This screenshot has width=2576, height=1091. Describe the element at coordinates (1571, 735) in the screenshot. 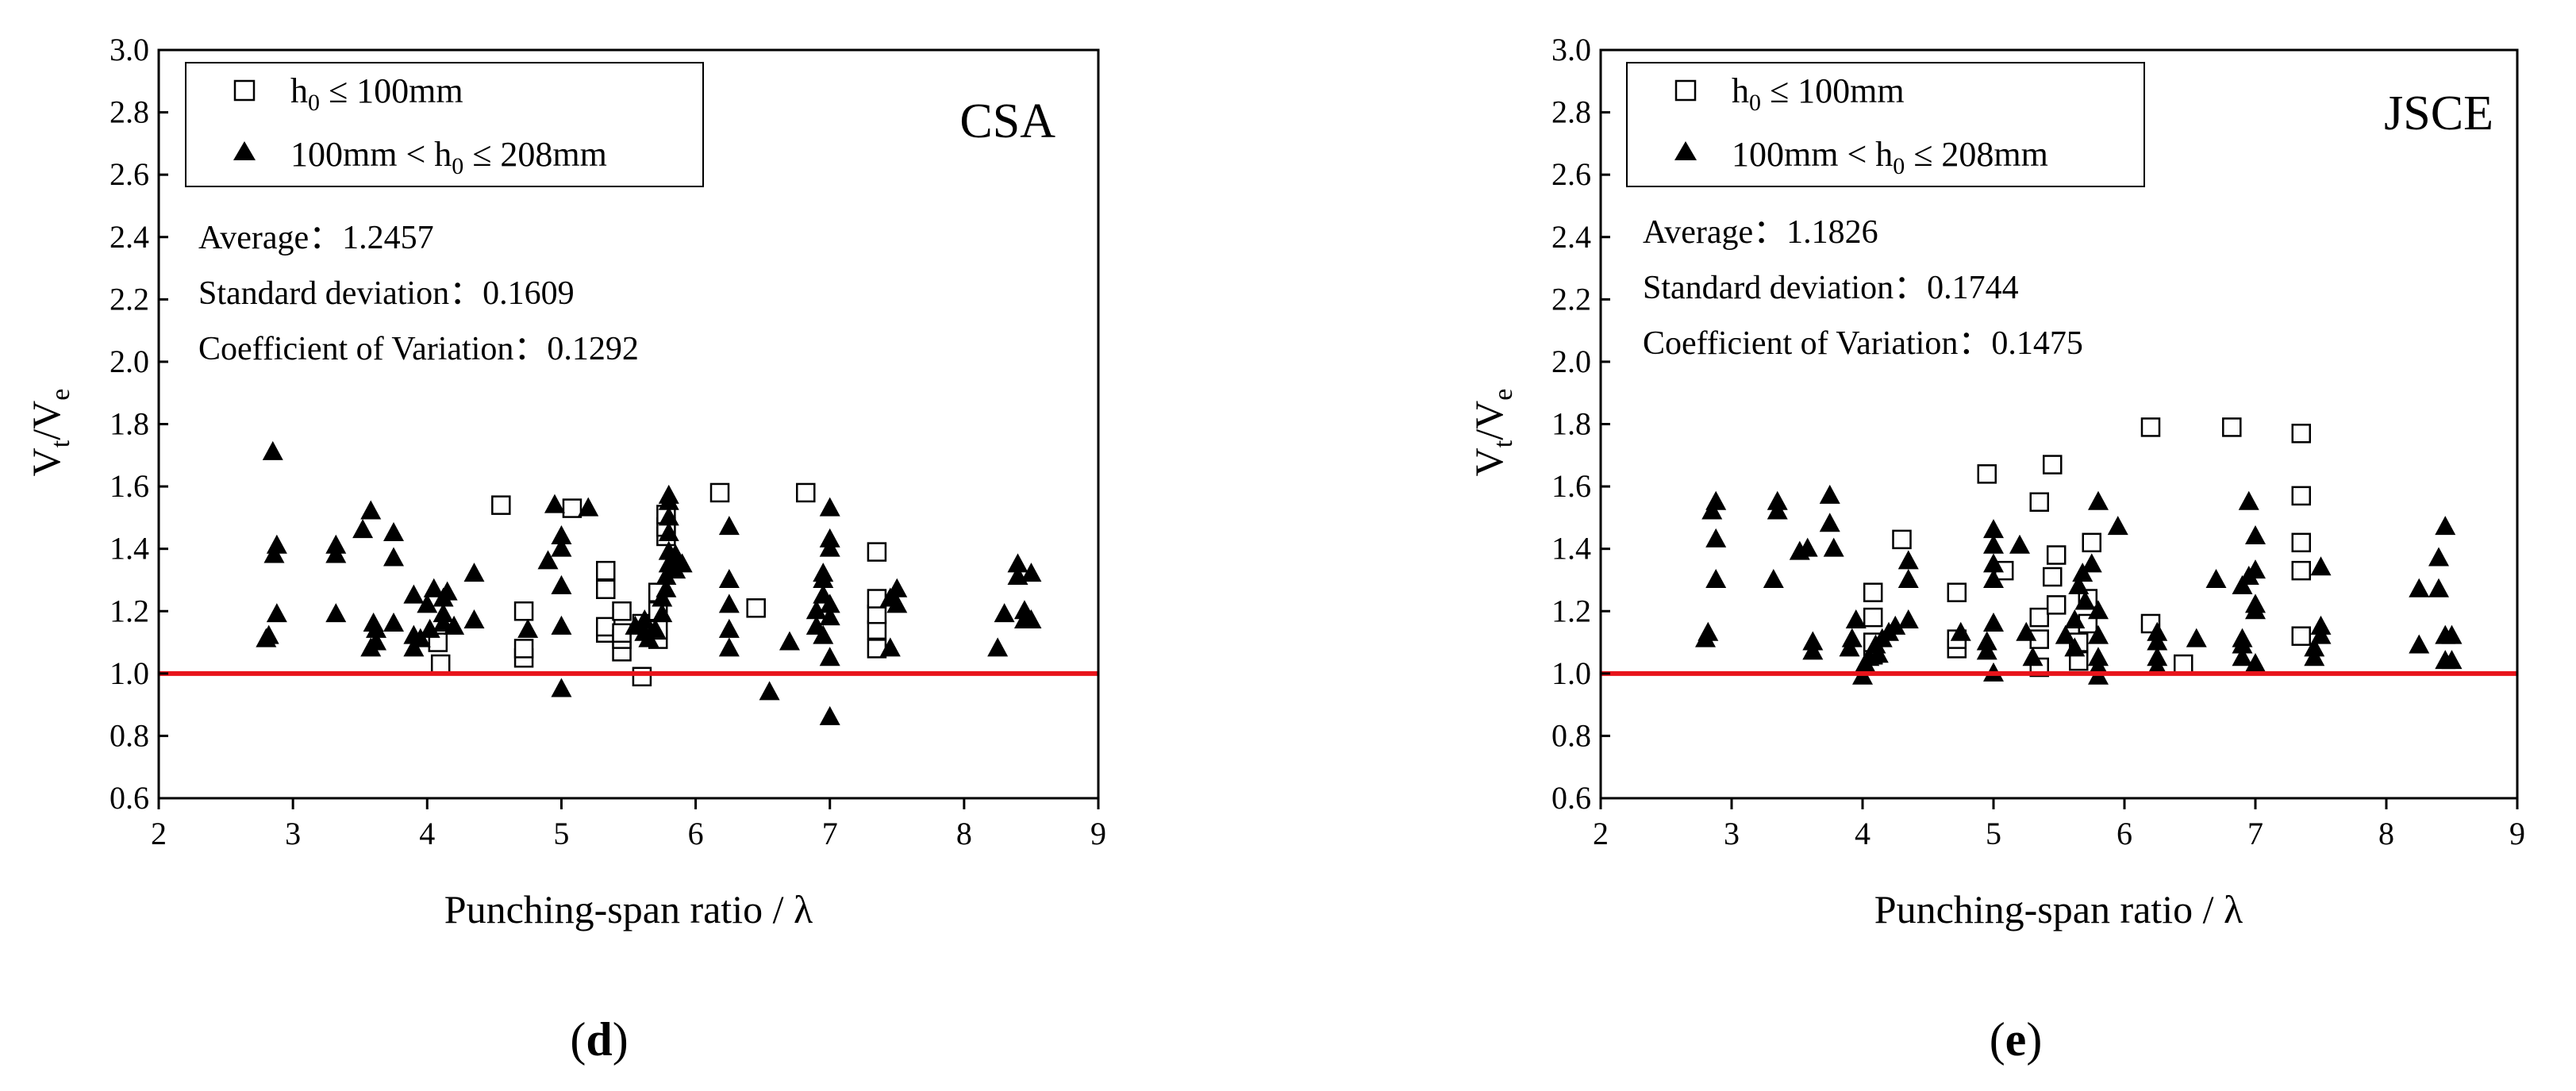

I see `y-tick-label: 0.8` at that location.